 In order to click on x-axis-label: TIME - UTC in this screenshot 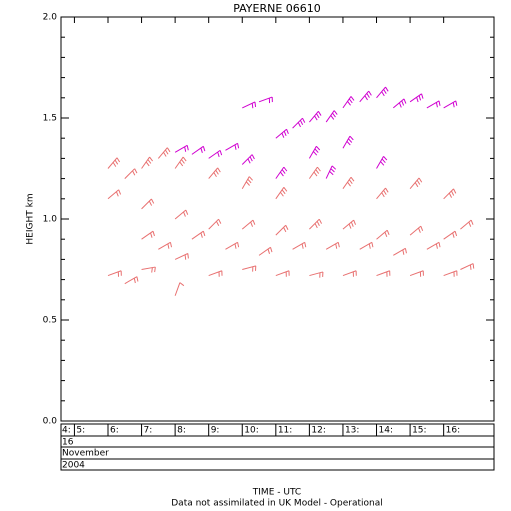, I will do `click(276, 493)`.